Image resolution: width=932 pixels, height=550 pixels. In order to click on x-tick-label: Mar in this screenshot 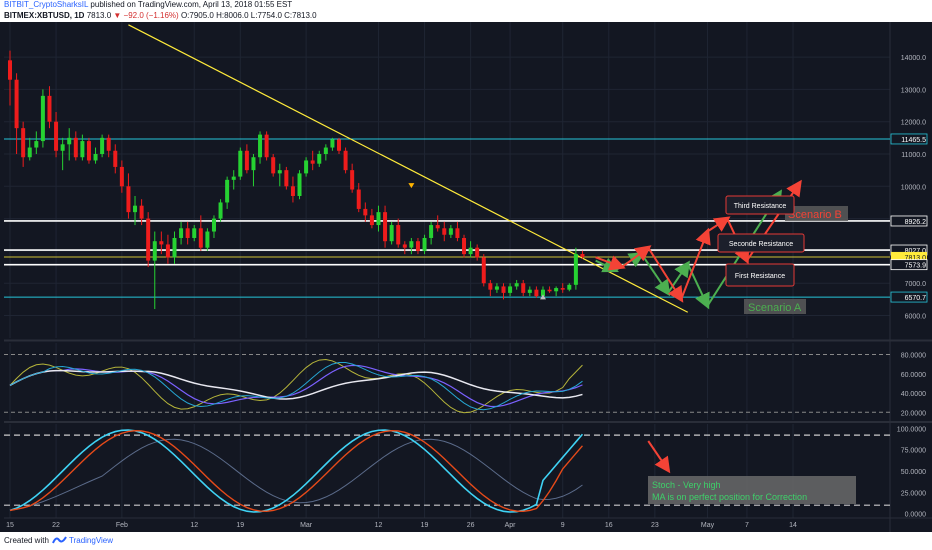, I will do `click(306, 525)`.